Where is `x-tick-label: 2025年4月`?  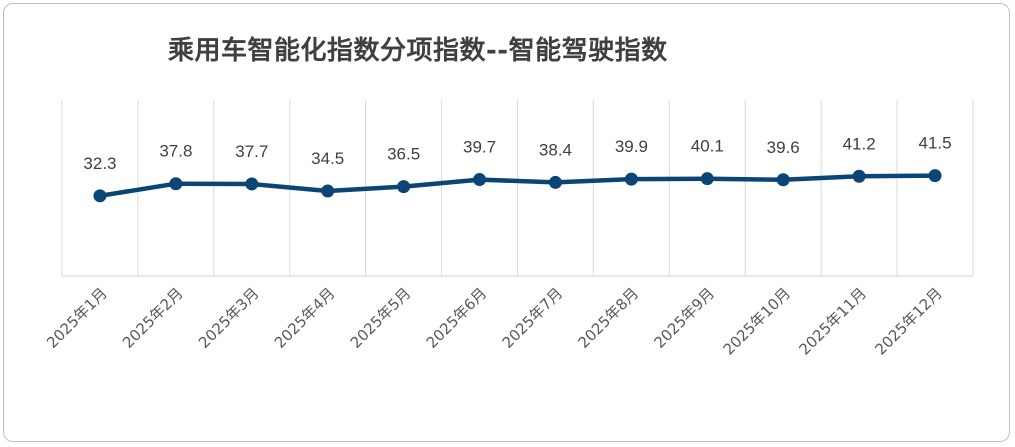
x-tick-label: 2025年4月 is located at coordinates (305, 318).